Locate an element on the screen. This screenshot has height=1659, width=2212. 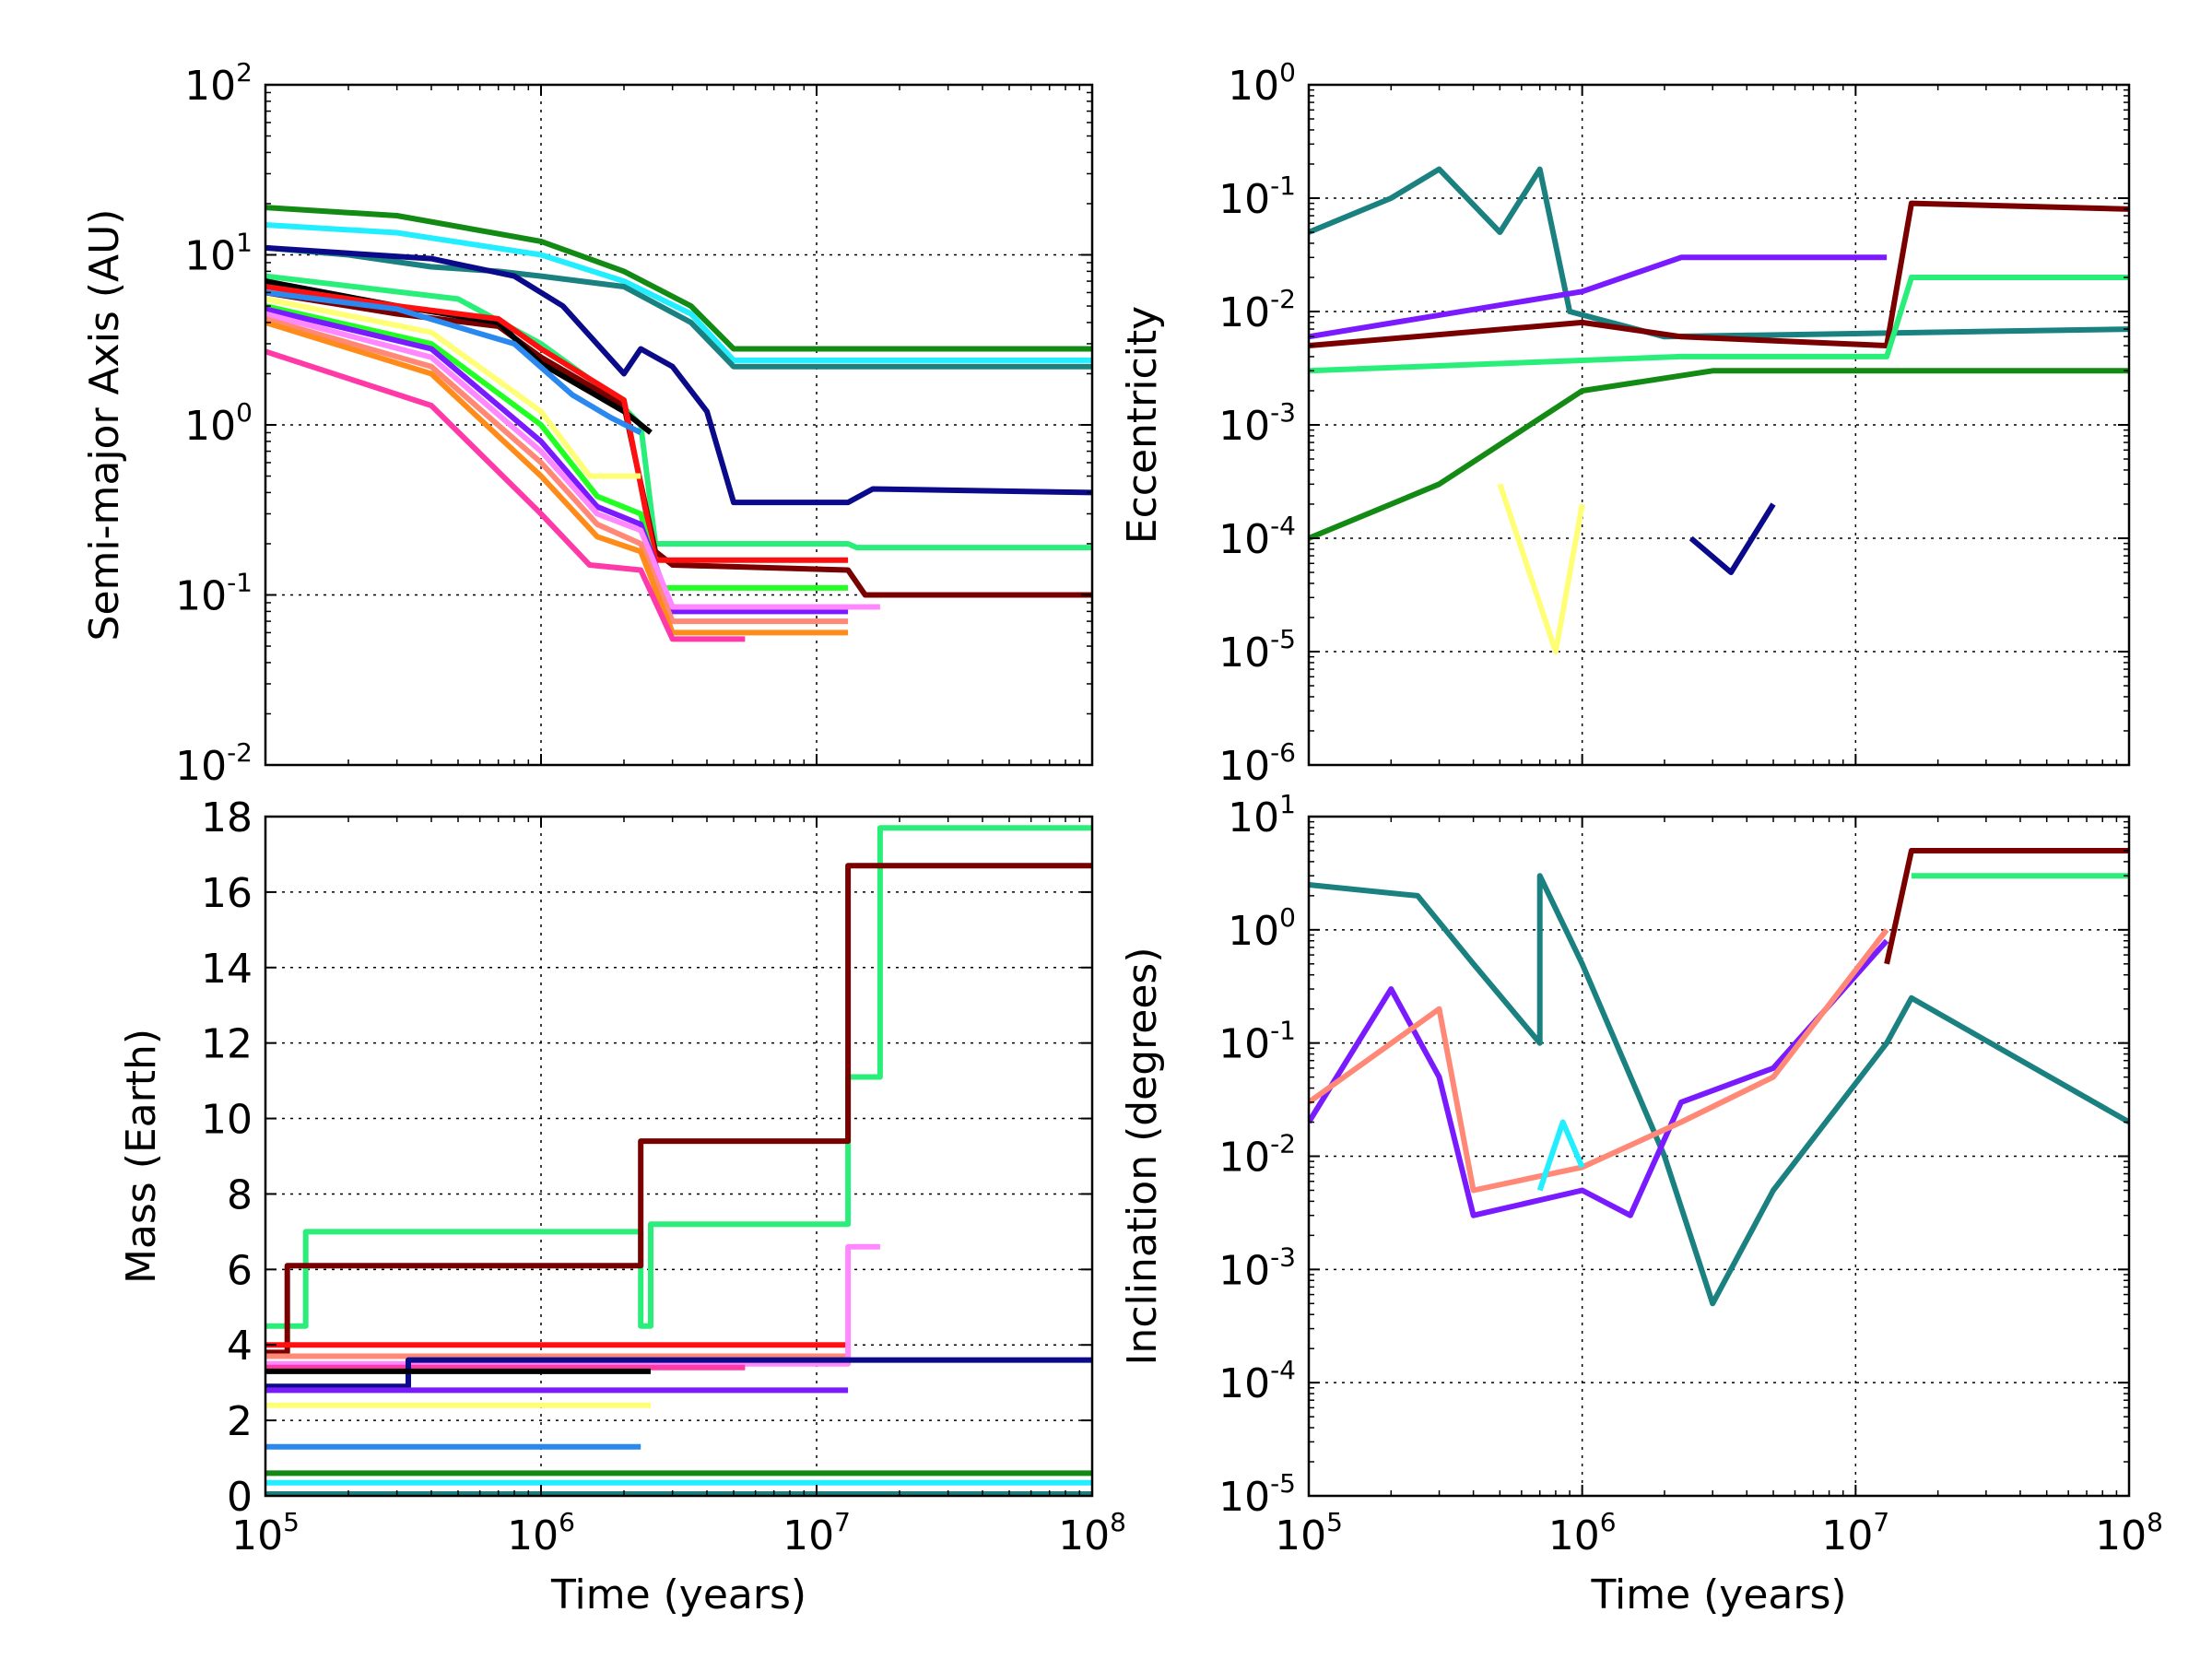
series-spring-green is located at coordinates (678, 1077).